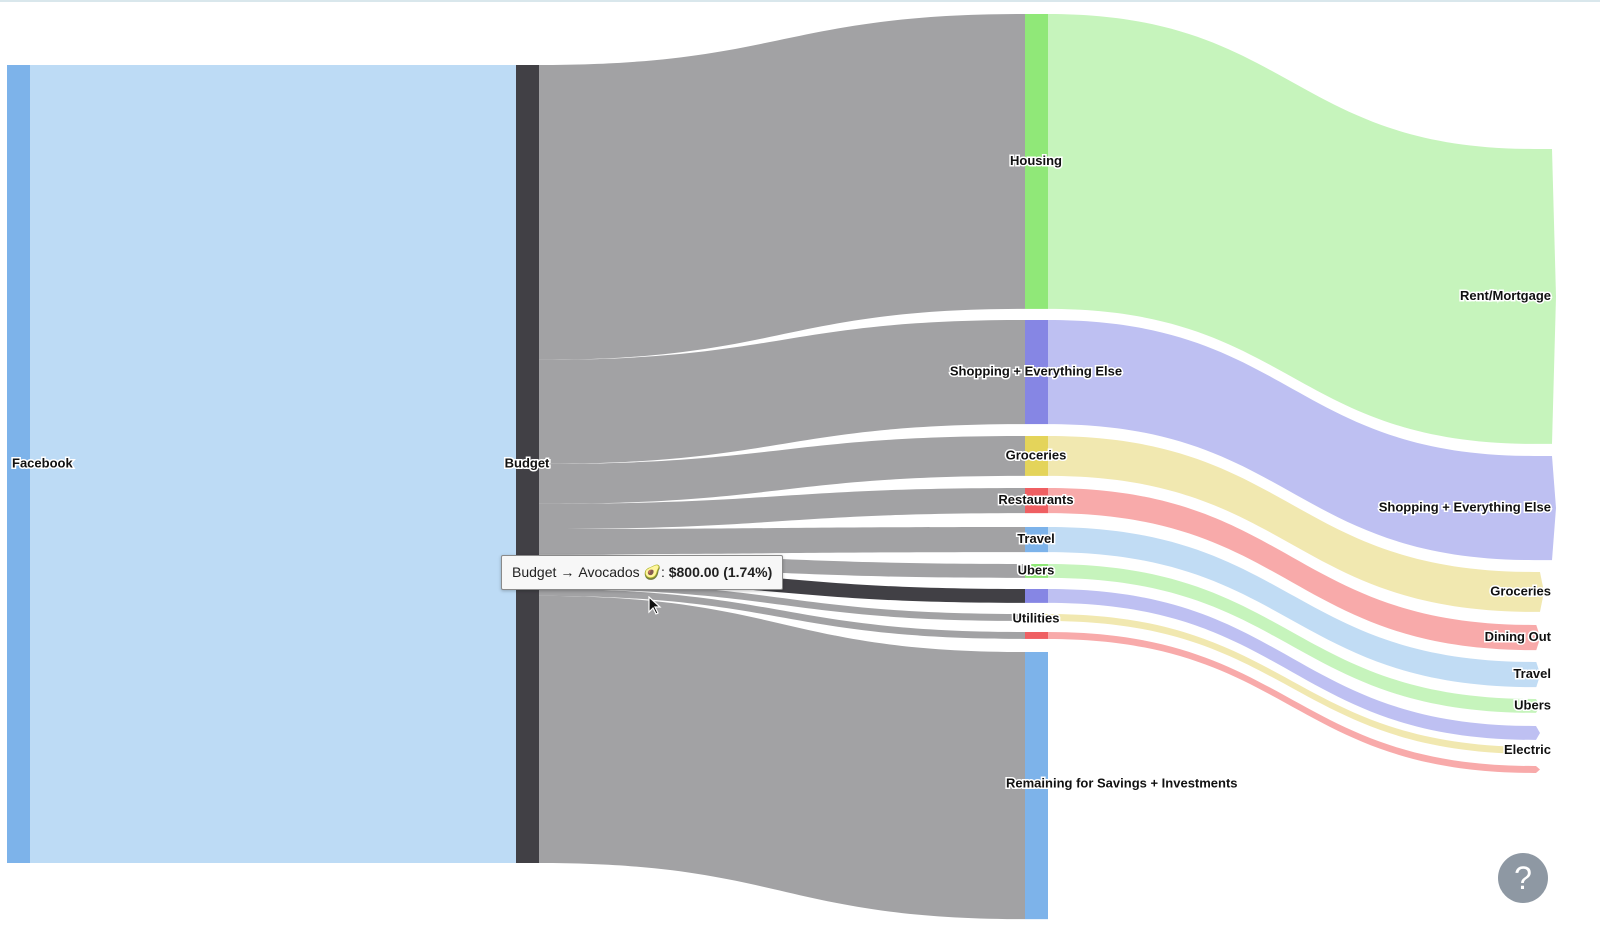 The width and height of the screenshot is (1600, 938). I want to click on label-facebook: Facebook, so click(42, 462).